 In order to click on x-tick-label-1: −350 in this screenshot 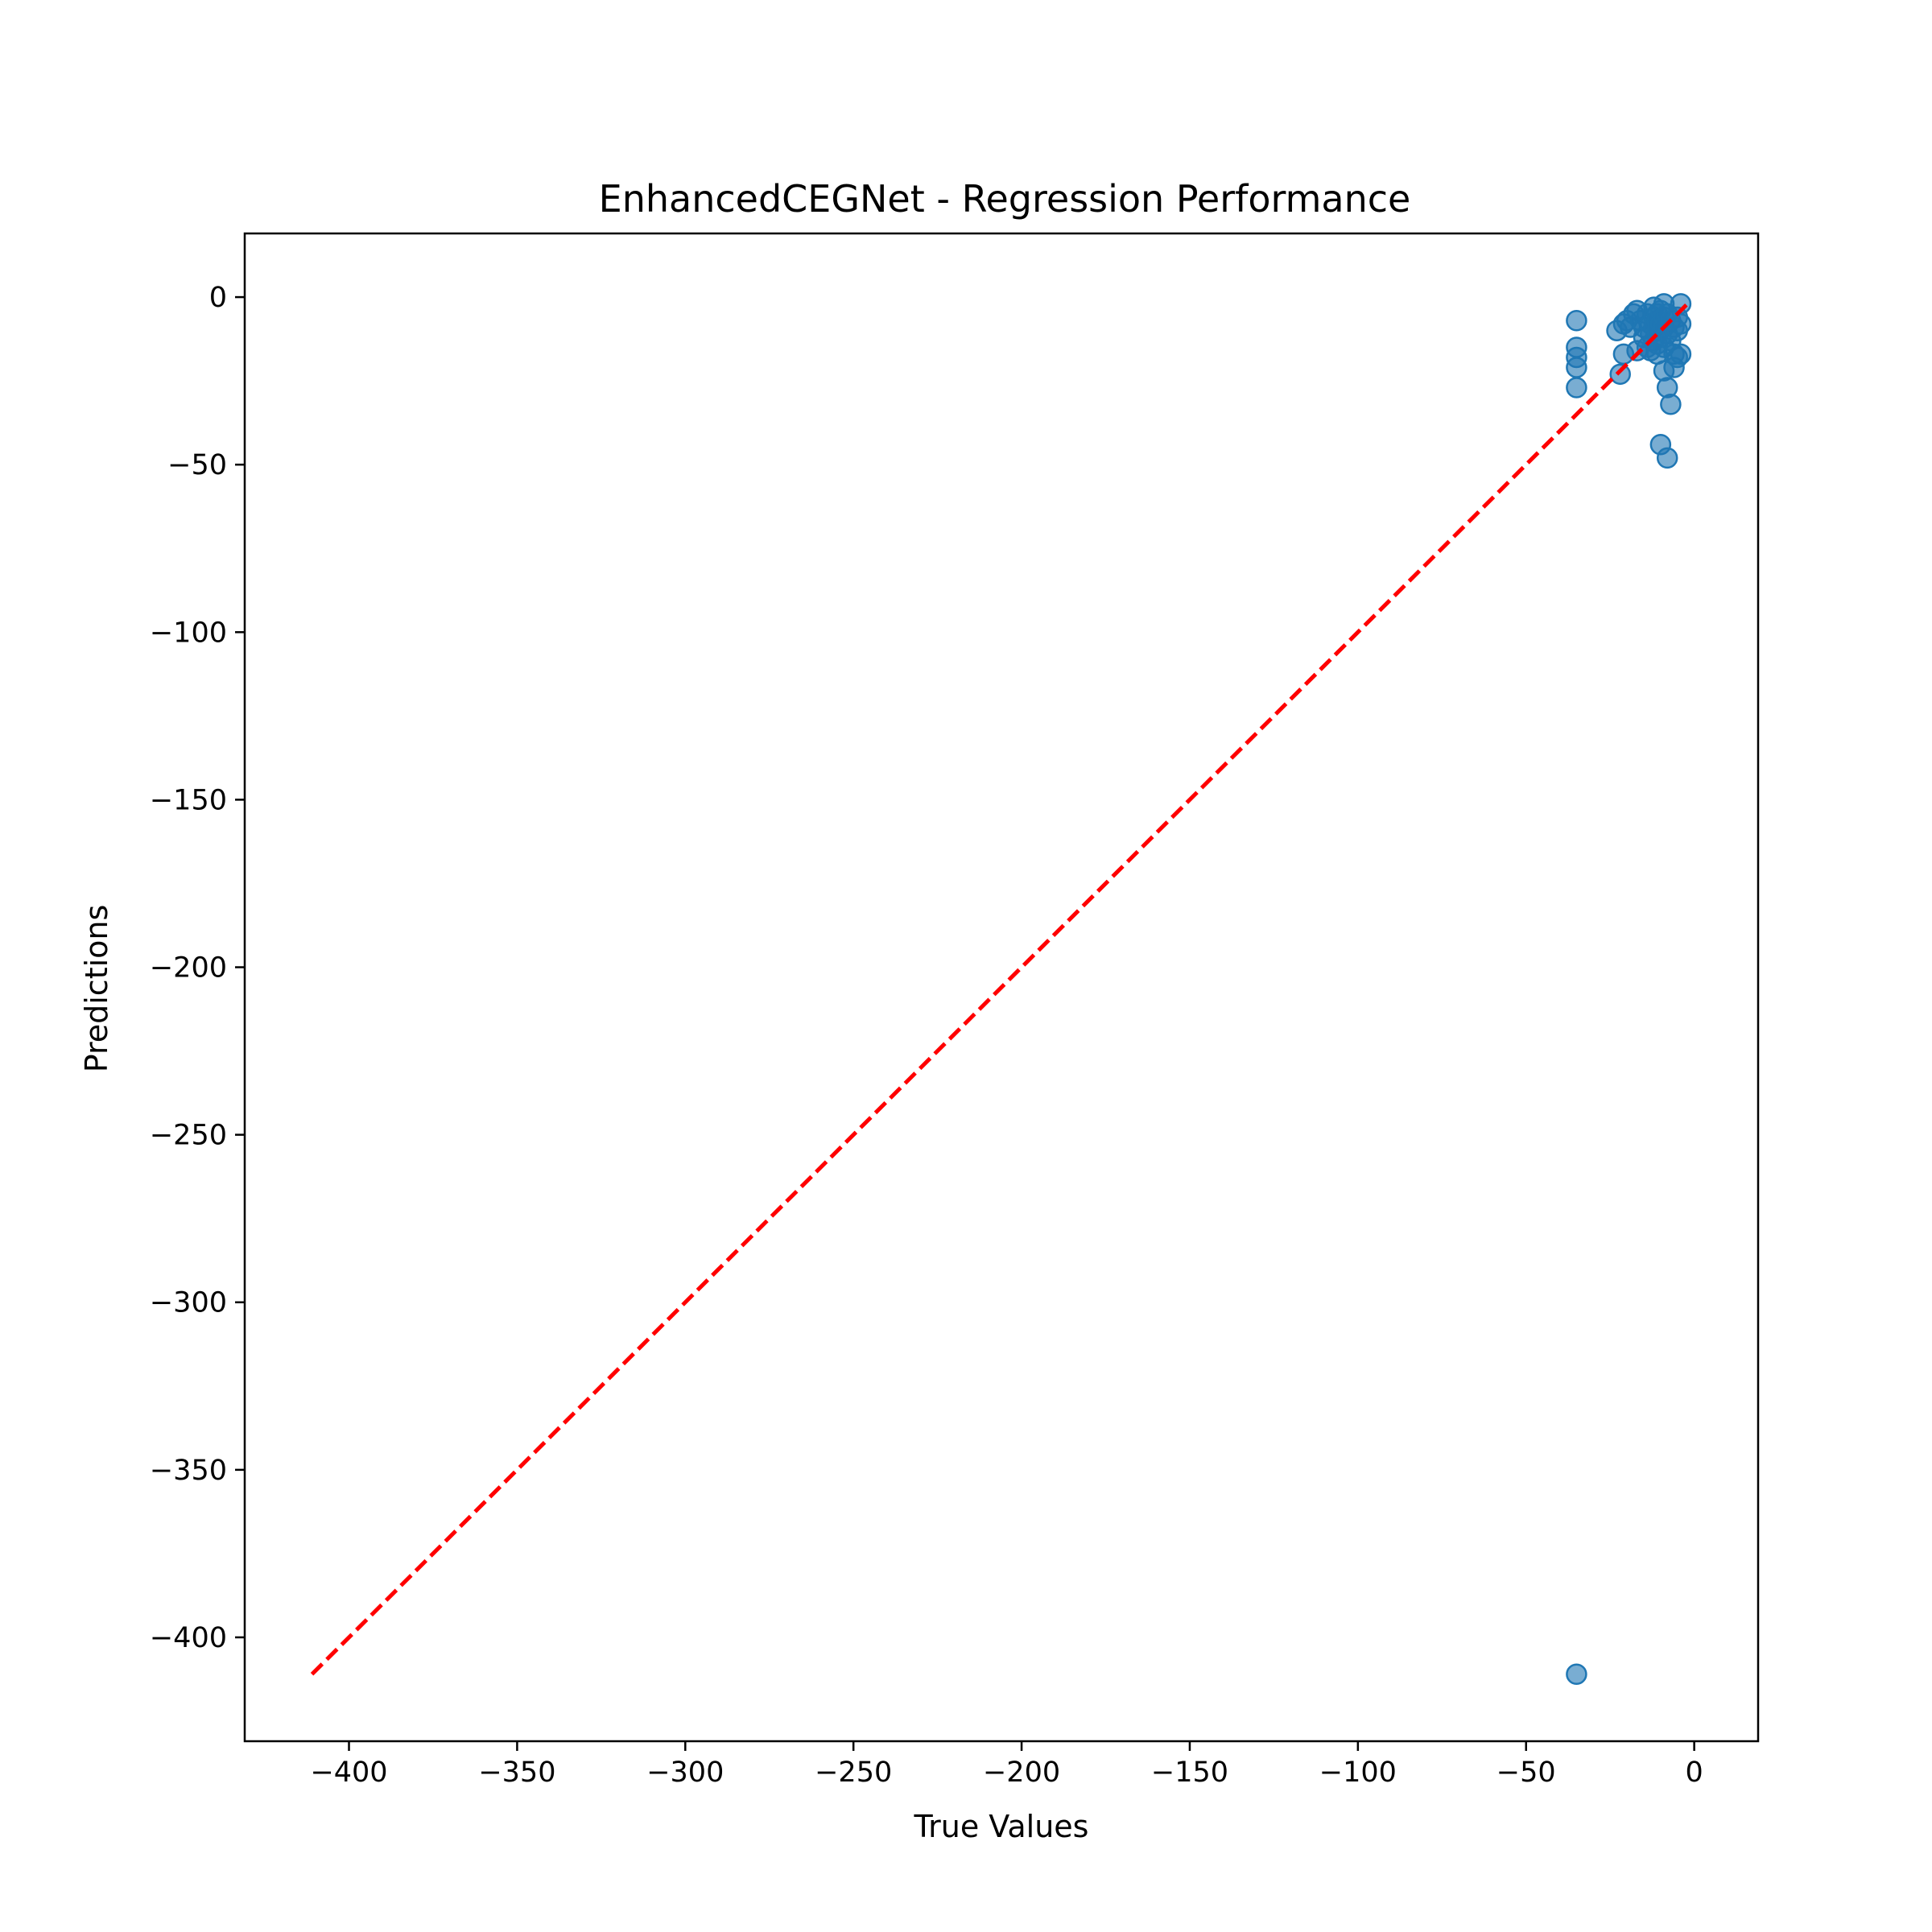, I will do `click(516, 1773)`.